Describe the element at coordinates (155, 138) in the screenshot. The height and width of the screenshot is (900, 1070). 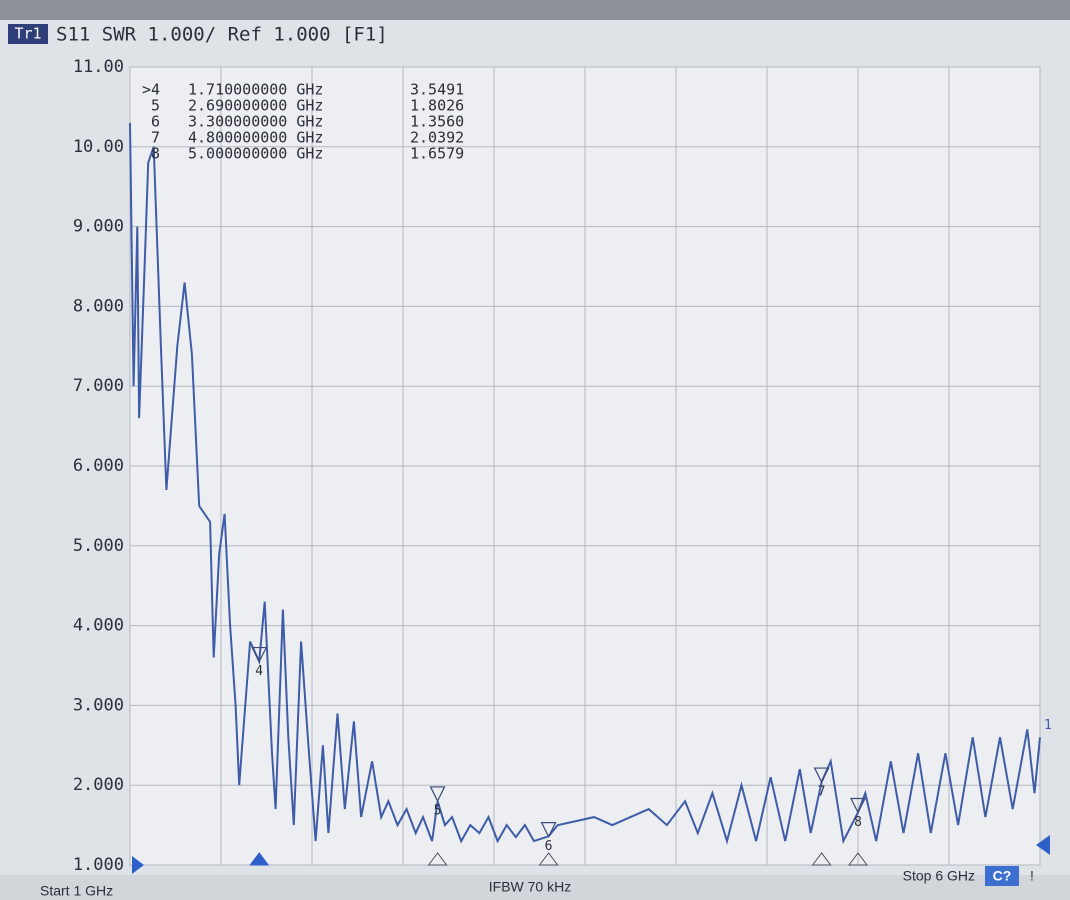
I see `marker-table-id: 7` at that location.